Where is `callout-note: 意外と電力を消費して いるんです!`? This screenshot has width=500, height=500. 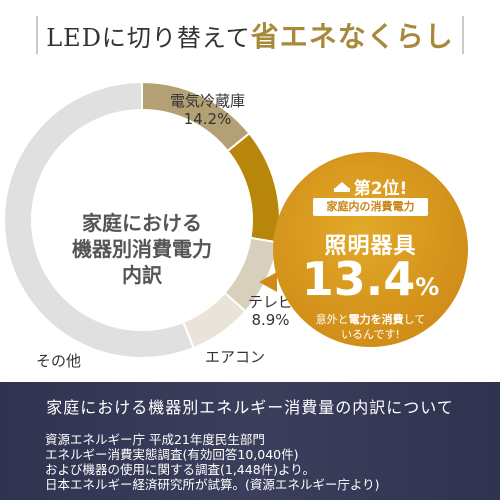 callout-note: 意外と電力を消費して いるんです! is located at coordinates (370, 327).